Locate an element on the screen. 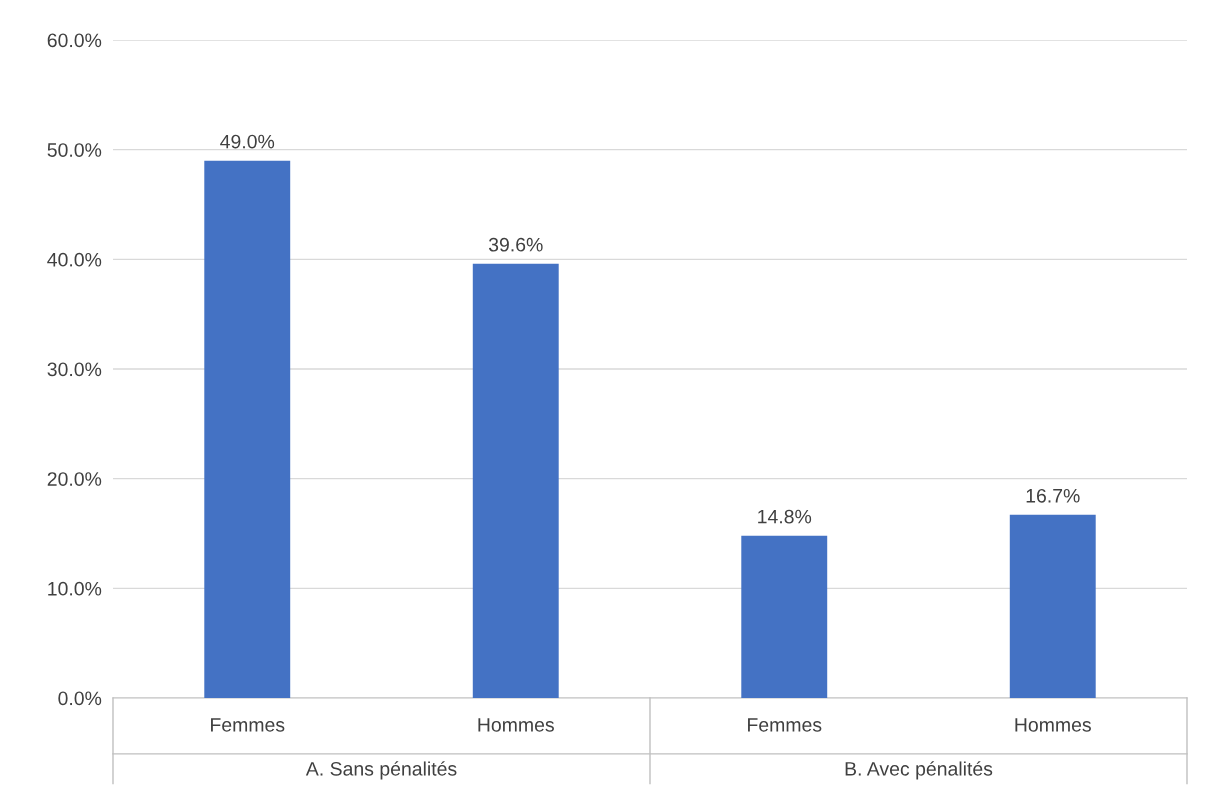  y-tick-label: 30.0% is located at coordinates (74, 369).